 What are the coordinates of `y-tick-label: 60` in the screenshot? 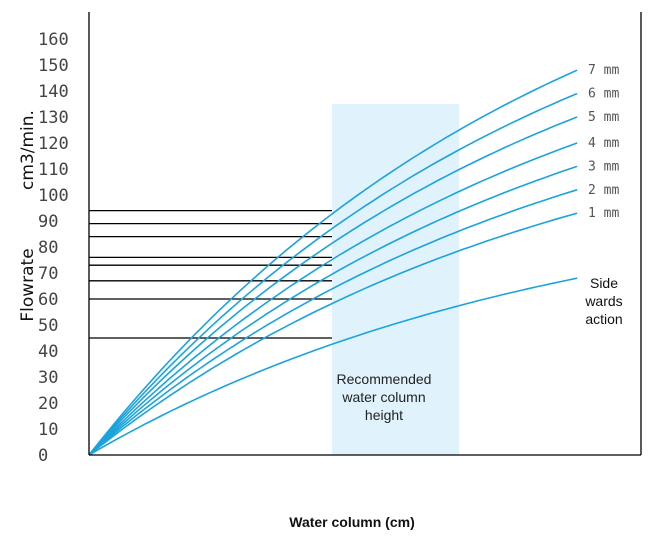 It's located at (48, 300).